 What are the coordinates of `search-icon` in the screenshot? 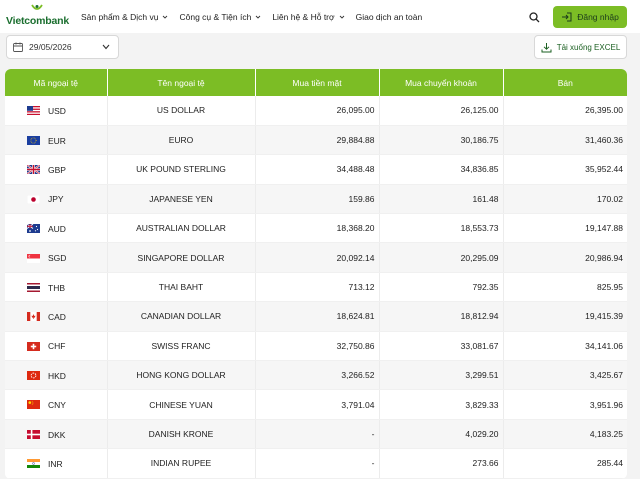 It's located at (533, 16).